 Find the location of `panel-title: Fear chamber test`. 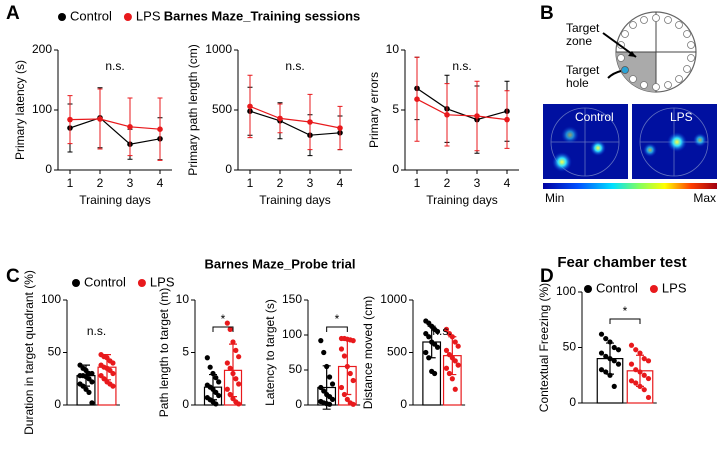

panel-title: Fear chamber test is located at coordinates (621, 262).